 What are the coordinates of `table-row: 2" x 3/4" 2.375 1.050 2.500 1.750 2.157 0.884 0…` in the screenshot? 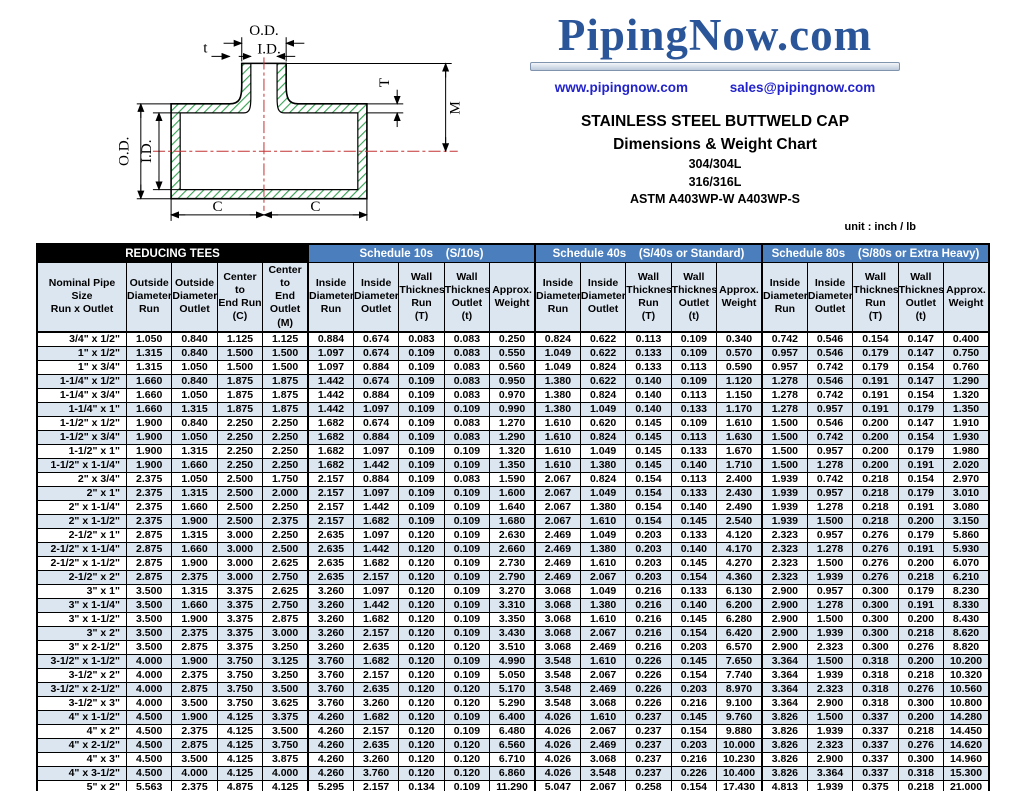 It's located at (513, 479).